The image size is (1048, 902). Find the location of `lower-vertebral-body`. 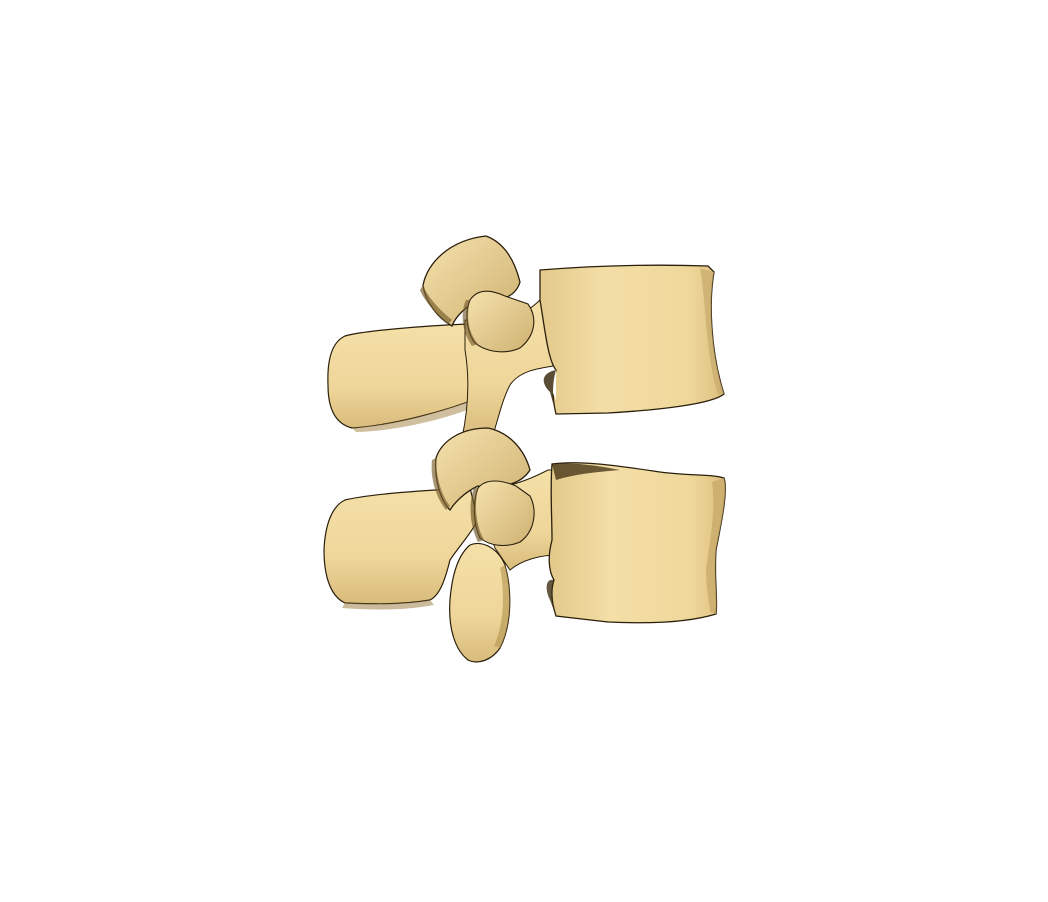

lower-vertebral-body is located at coordinates (637, 543).